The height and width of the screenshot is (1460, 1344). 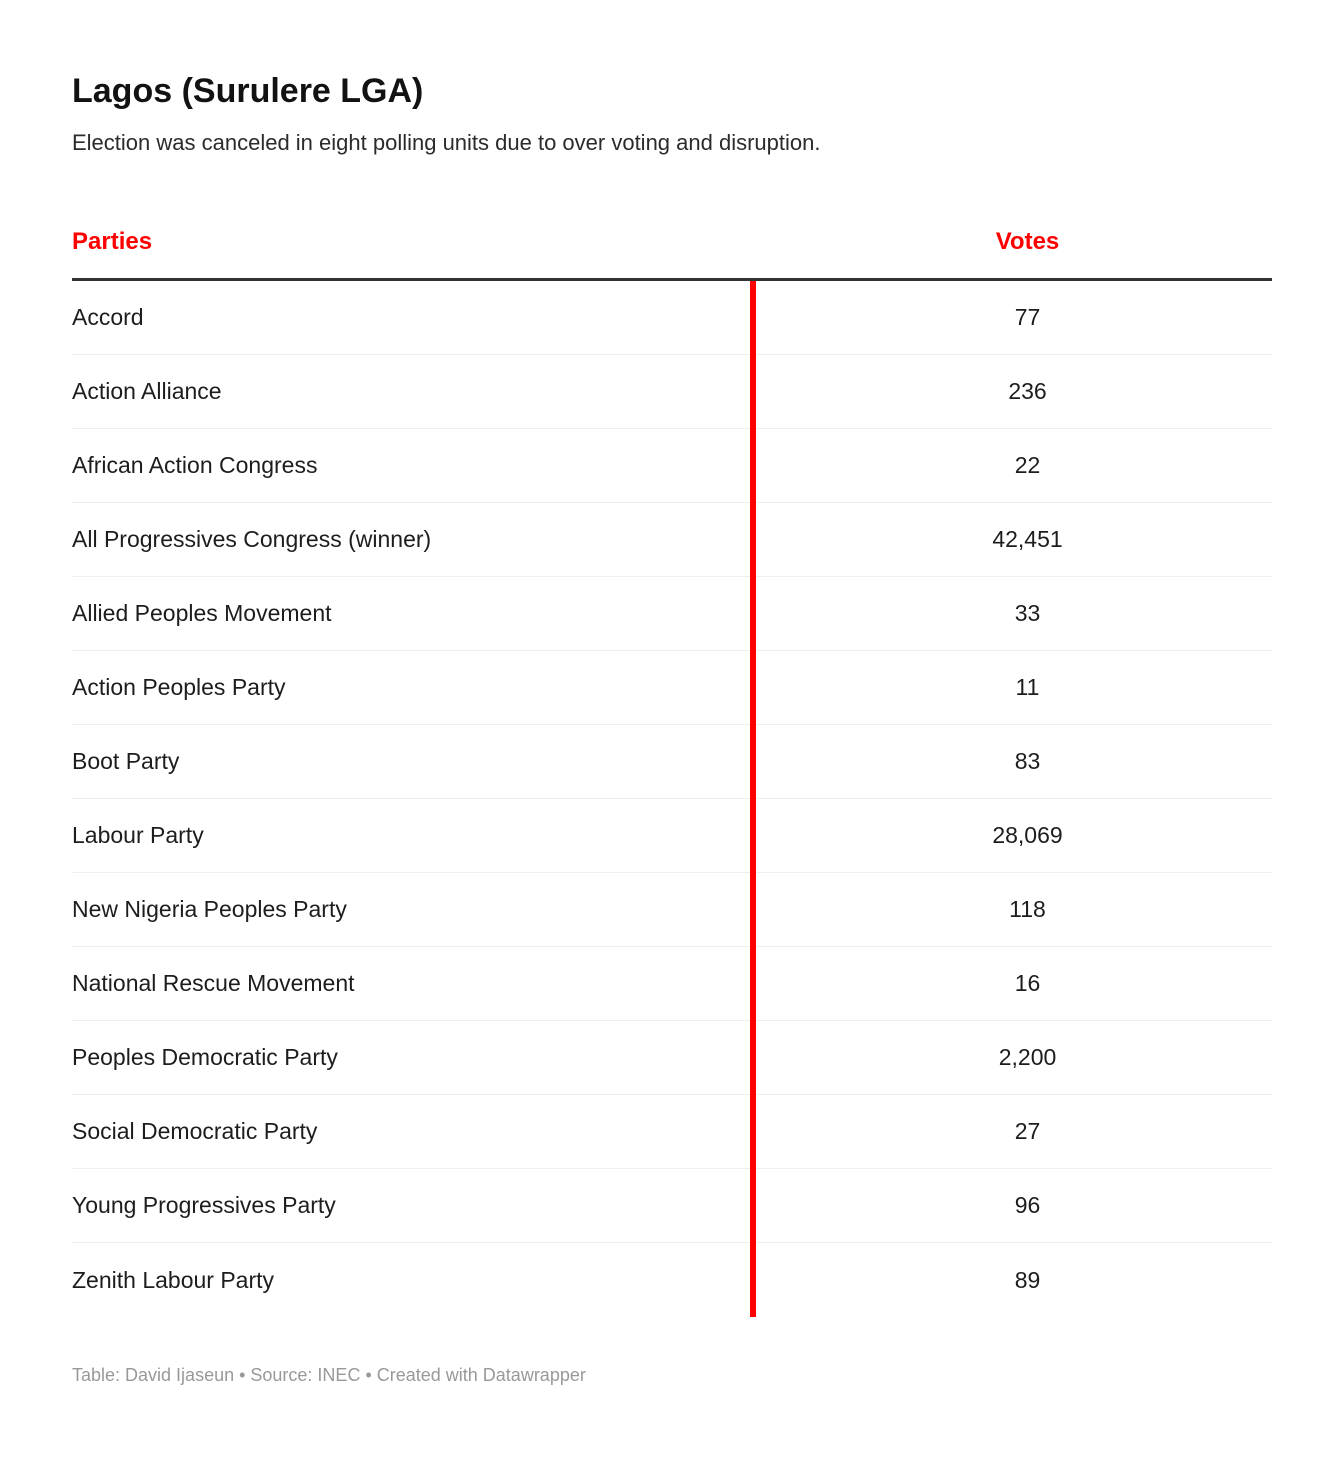 I want to click on party-name: Allied Peoples Movement, so click(x=202, y=613).